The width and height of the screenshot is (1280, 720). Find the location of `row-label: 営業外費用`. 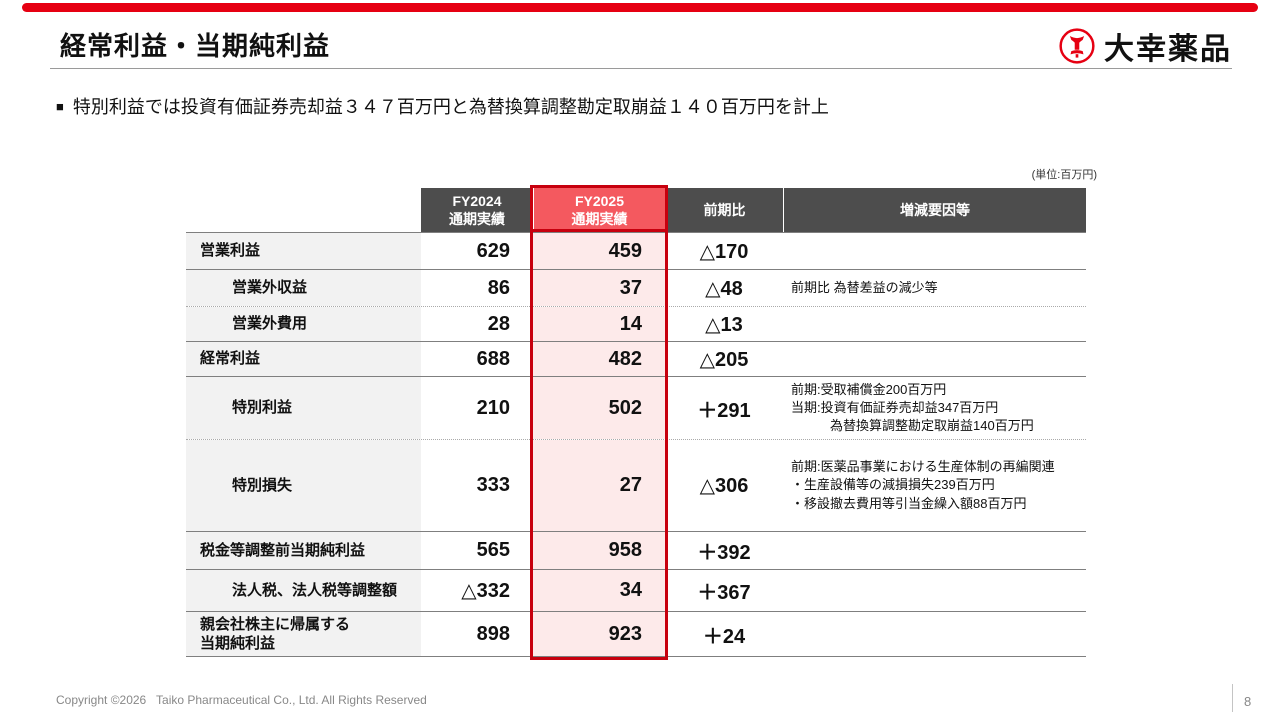

row-label: 営業外費用 is located at coordinates (303, 324).